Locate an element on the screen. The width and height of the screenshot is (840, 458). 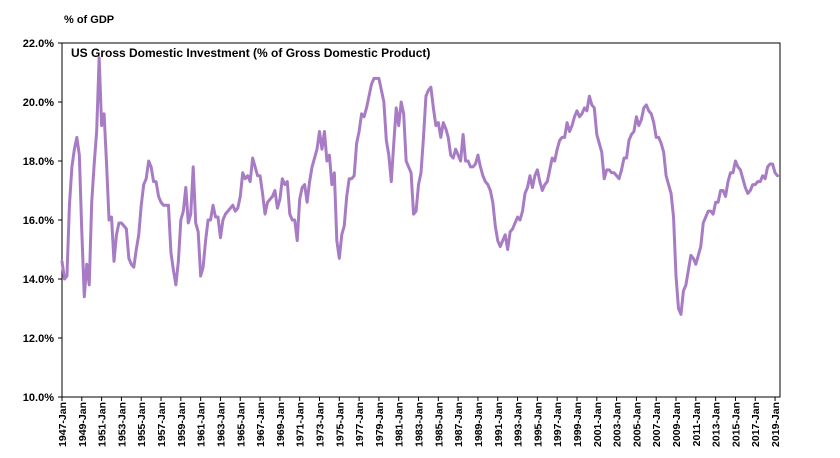
x-tick-label: 1981-Jan is located at coordinates (400, 424).